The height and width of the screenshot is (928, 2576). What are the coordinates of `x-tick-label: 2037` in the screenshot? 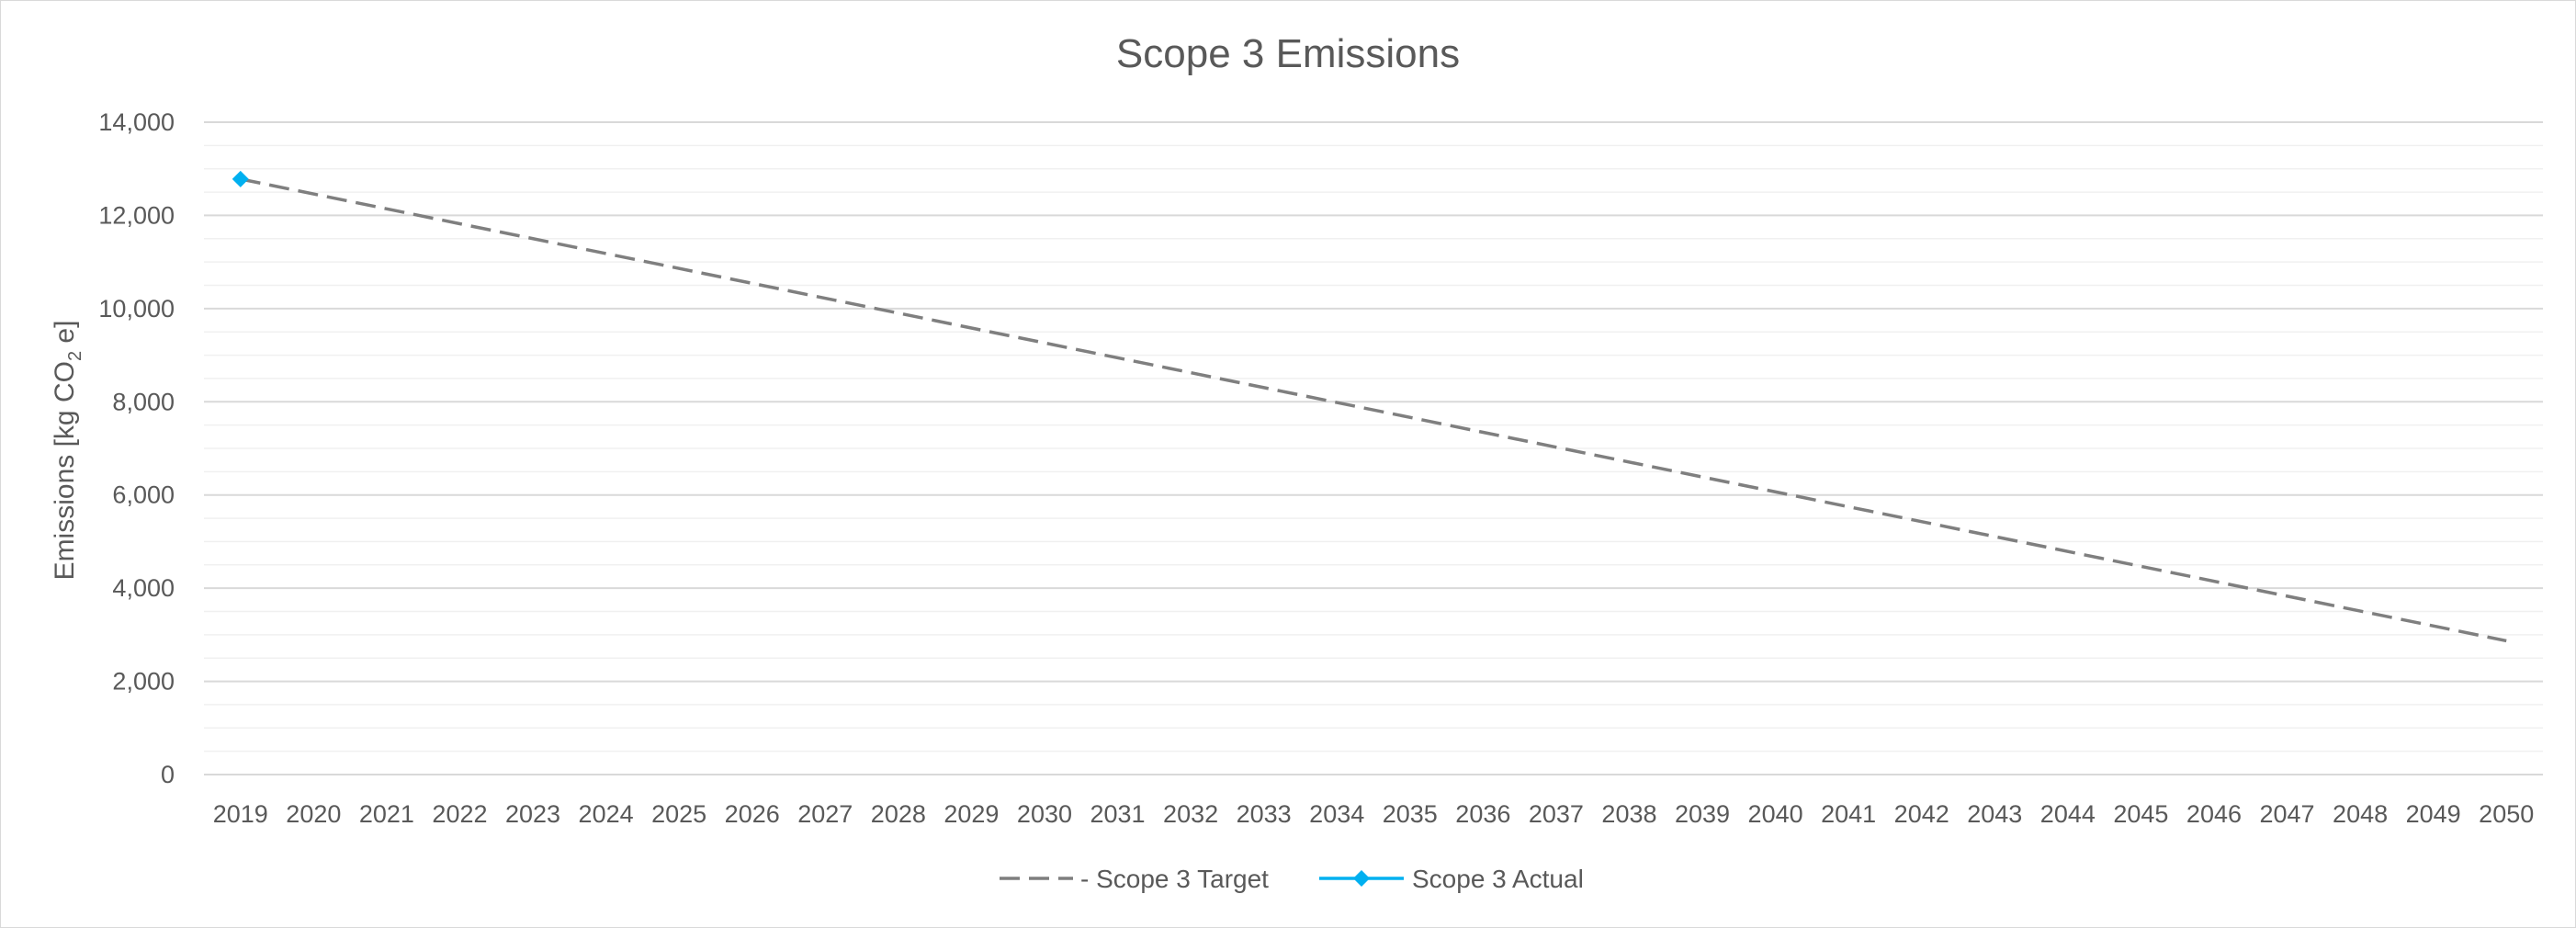 It's located at (1556, 814).